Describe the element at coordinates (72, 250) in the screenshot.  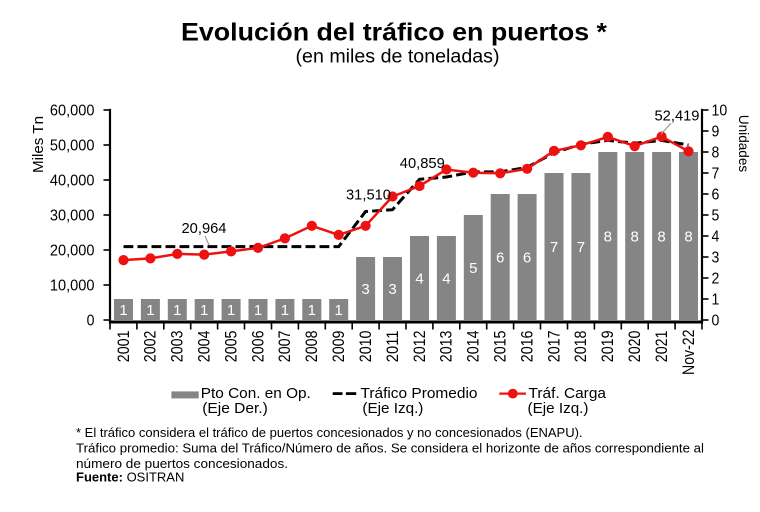
I see `svg-text: 20,000` at that location.